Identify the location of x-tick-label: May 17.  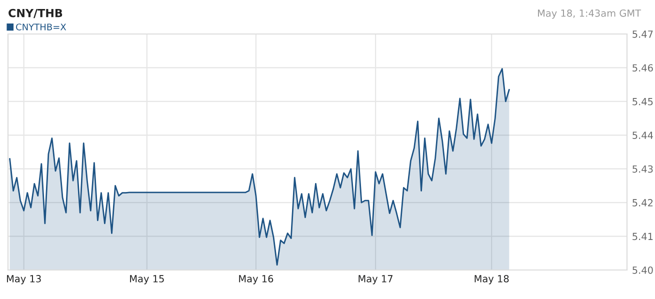
(375, 279).